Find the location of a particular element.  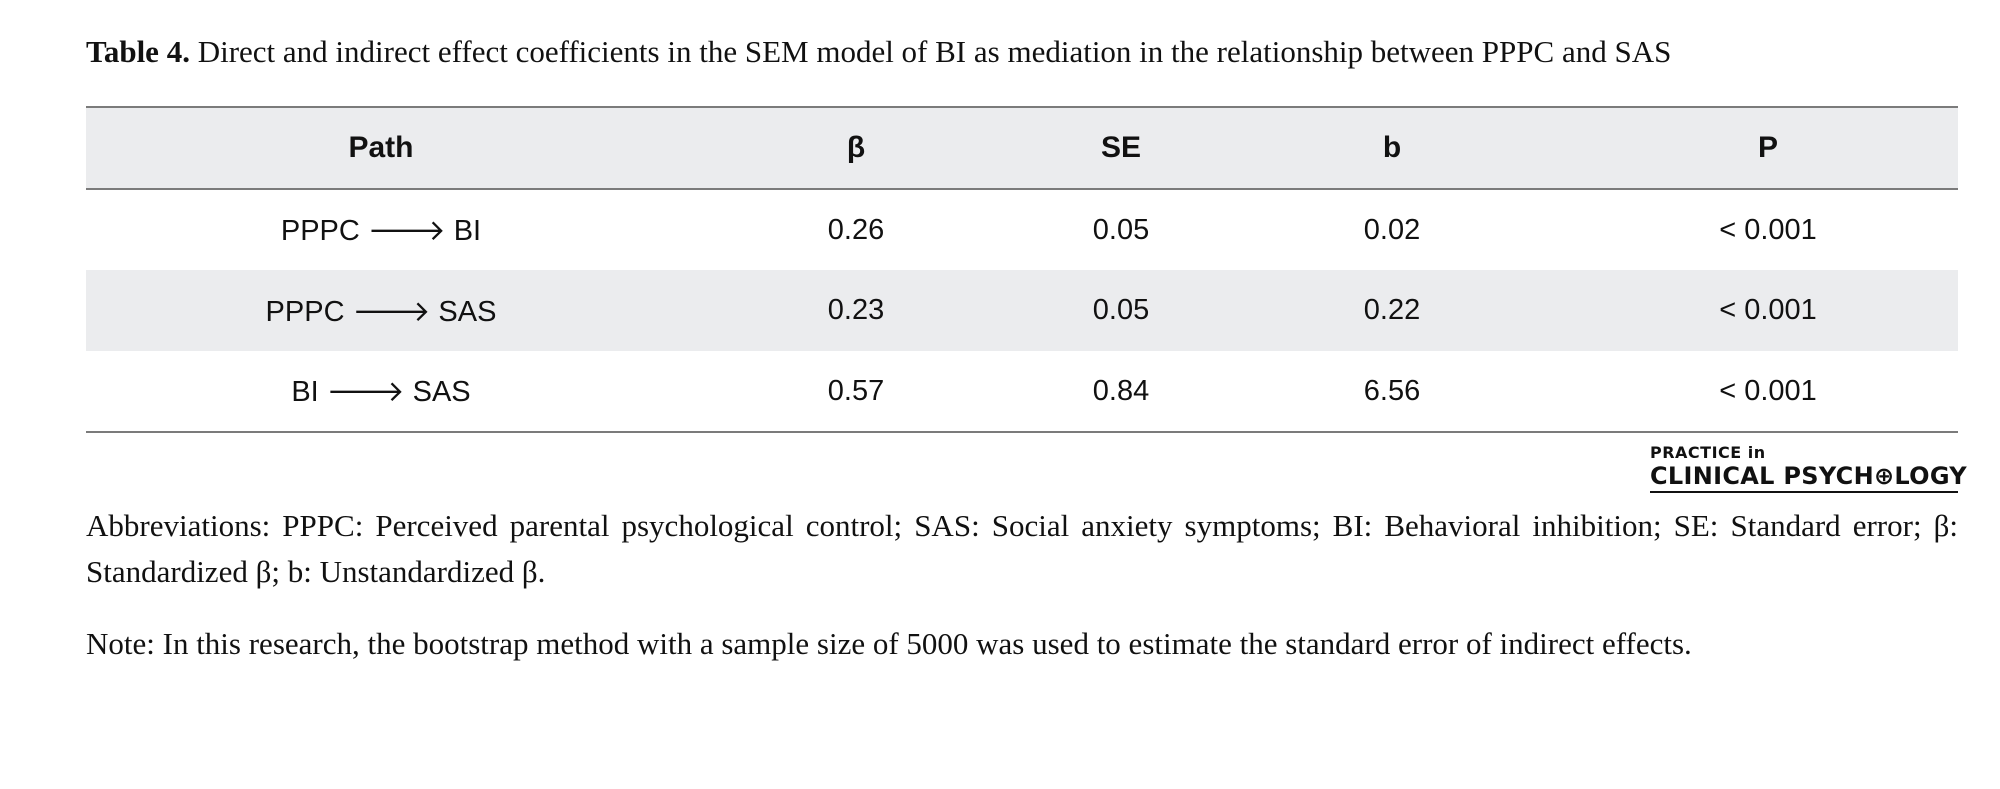

journal-logo: PRACTICE in CLINICAL PSYCH⊕LOGY is located at coordinates (1808, 468).